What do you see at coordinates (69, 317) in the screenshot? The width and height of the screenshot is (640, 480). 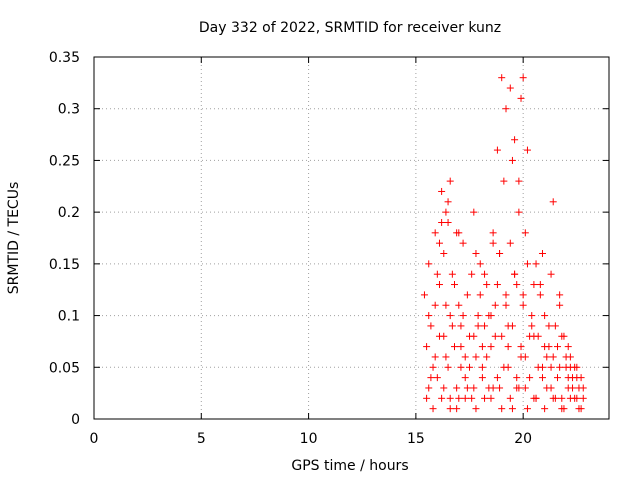 I see `y-tick-label: 0.1` at bounding box center [69, 317].